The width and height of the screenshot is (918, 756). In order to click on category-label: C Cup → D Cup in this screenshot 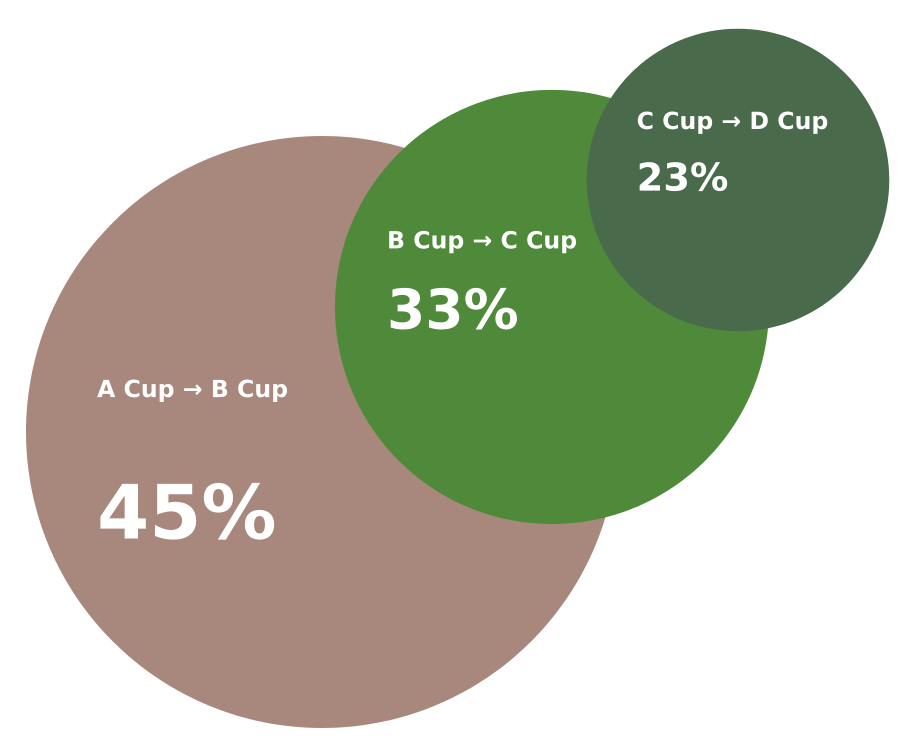, I will do `click(733, 123)`.